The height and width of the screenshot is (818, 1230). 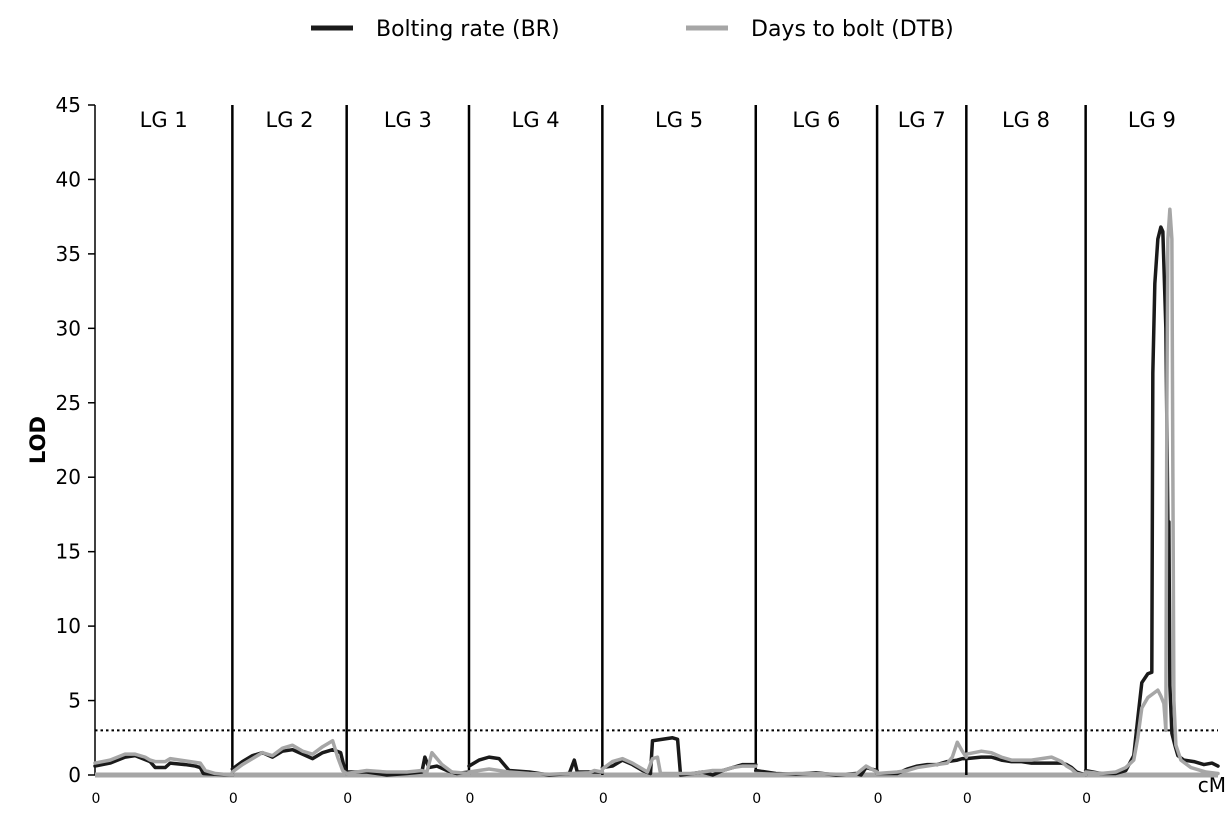 I want to click on y-tick-label: 25, so click(x=68, y=403).